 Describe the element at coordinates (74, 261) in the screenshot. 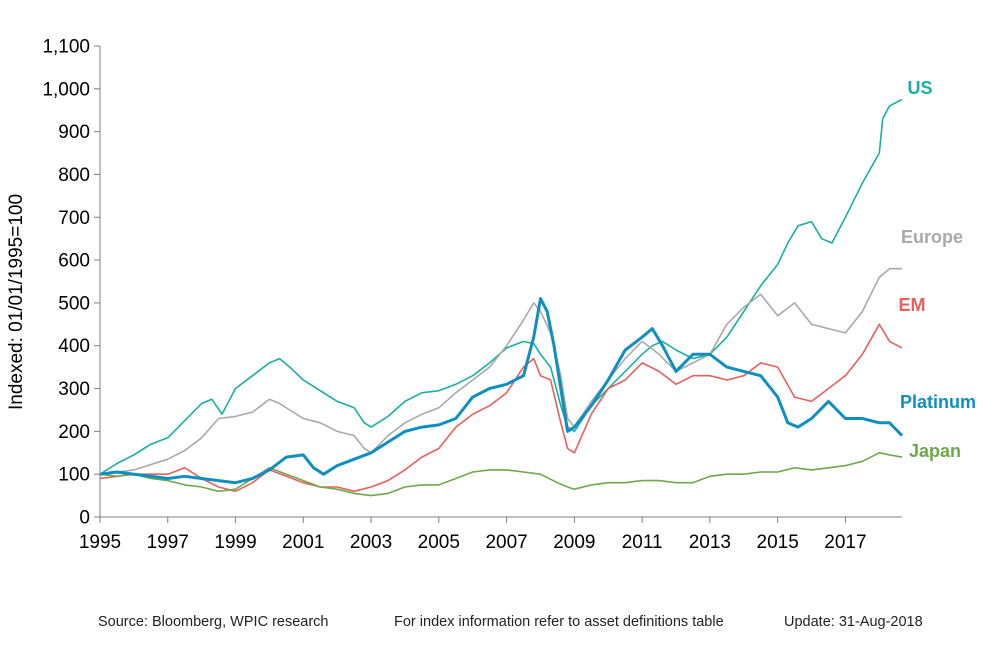

I see `y-tick-label: 600` at that location.